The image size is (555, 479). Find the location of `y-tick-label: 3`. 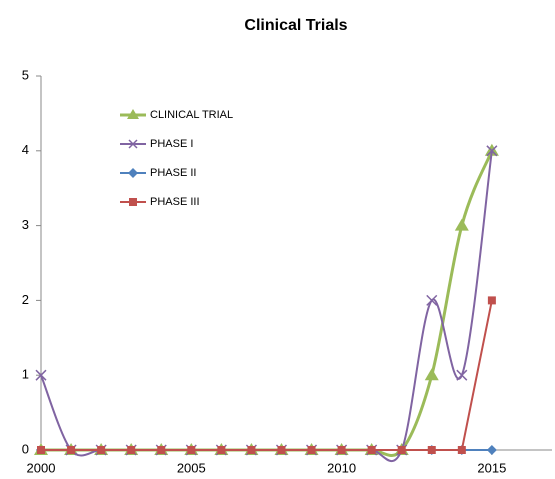

y-tick-label: 3 is located at coordinates (25, 224).